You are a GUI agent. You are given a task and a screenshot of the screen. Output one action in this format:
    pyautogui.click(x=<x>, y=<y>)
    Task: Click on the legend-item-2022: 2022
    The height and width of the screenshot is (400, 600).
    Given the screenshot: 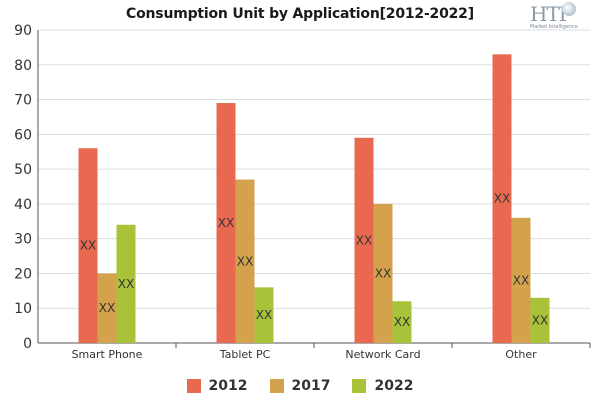 What is the action you would take?
    pyautogui.click(x=382, y=386)
    